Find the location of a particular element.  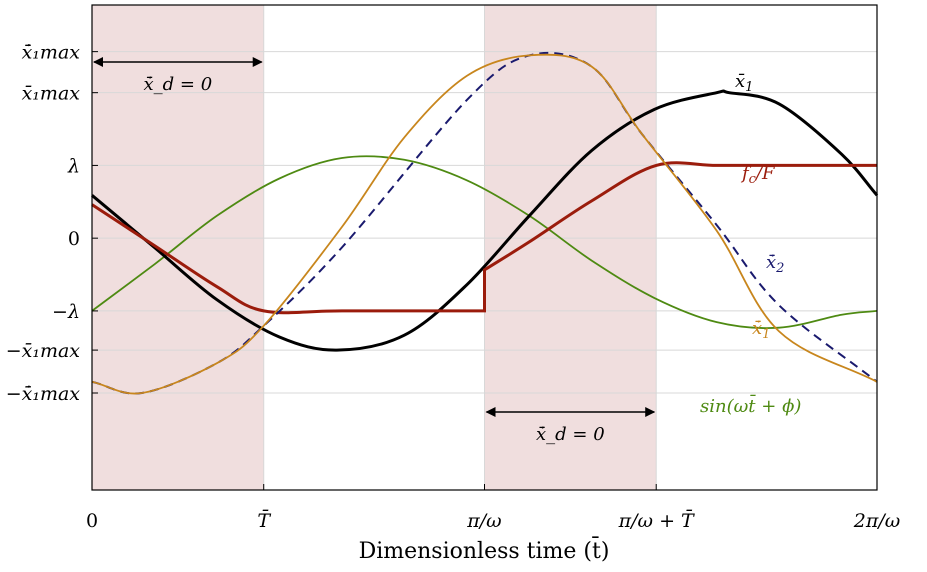

annotation-label-2: ẋ̄_d = 0 is located at coordinates (570, 434).